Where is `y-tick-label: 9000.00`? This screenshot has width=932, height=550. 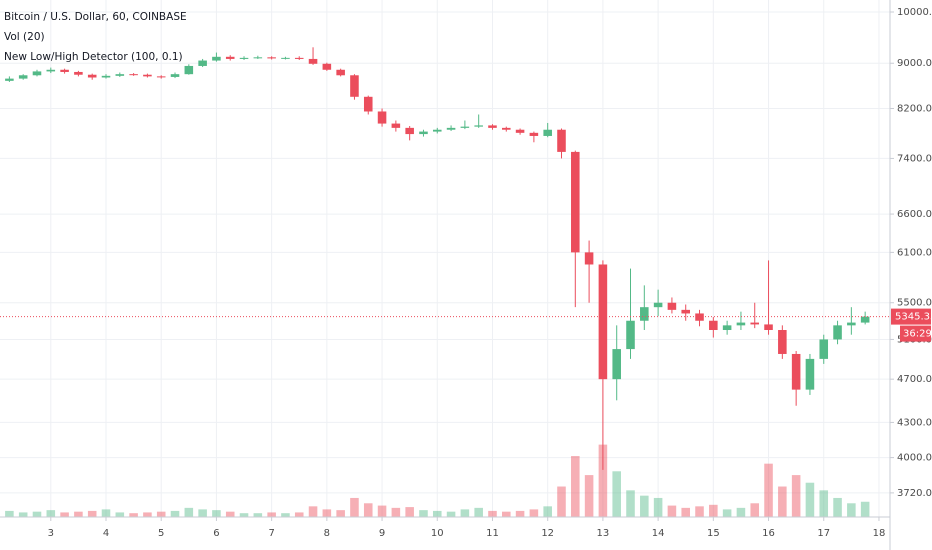
y-tick-label: 9000.00 is located at coordinates (914, 63).